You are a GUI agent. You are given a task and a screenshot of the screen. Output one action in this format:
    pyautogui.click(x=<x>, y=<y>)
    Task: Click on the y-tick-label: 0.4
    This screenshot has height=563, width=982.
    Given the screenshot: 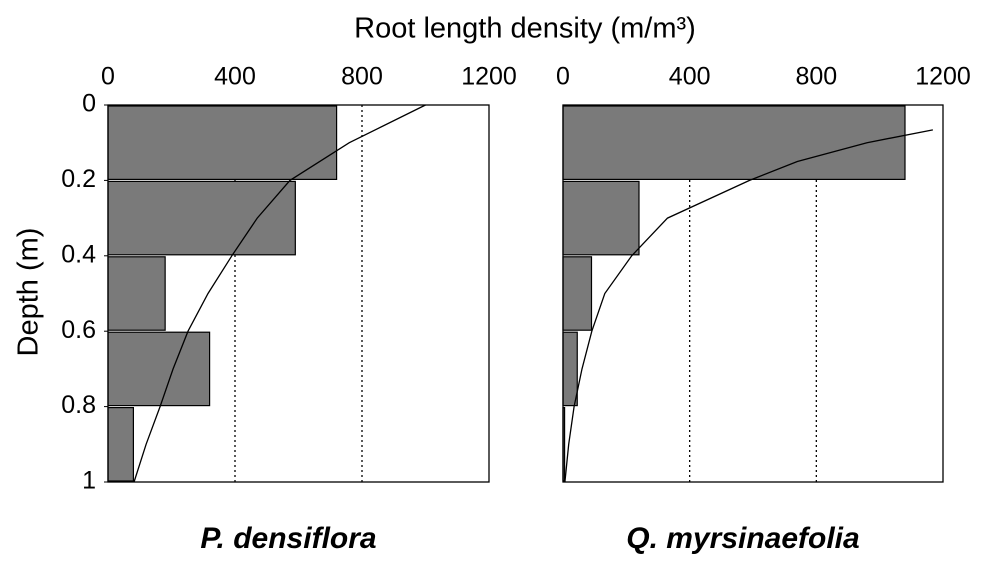 What is the action you would take?
    pyautogui.click(x=78, y=254)
    